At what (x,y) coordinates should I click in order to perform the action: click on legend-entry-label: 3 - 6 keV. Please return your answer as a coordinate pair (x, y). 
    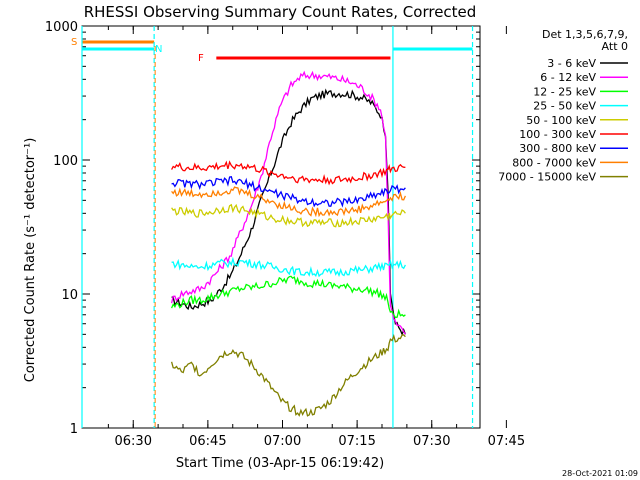
    Looking at the image, I should click on (571, 63).